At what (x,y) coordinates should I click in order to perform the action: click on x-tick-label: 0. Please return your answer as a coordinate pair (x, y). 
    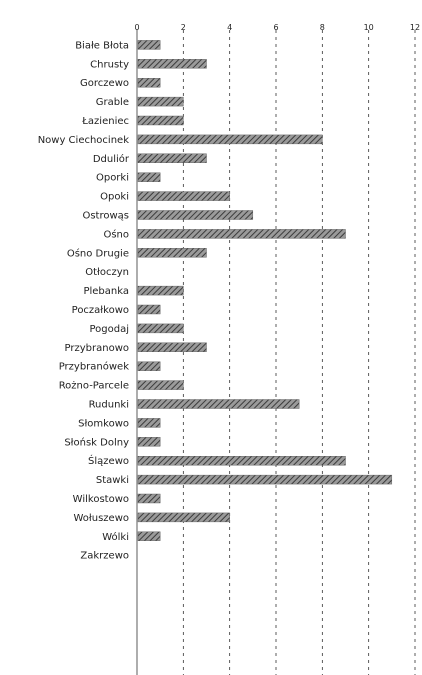
    Looking at the image, I should click on (136, 27).